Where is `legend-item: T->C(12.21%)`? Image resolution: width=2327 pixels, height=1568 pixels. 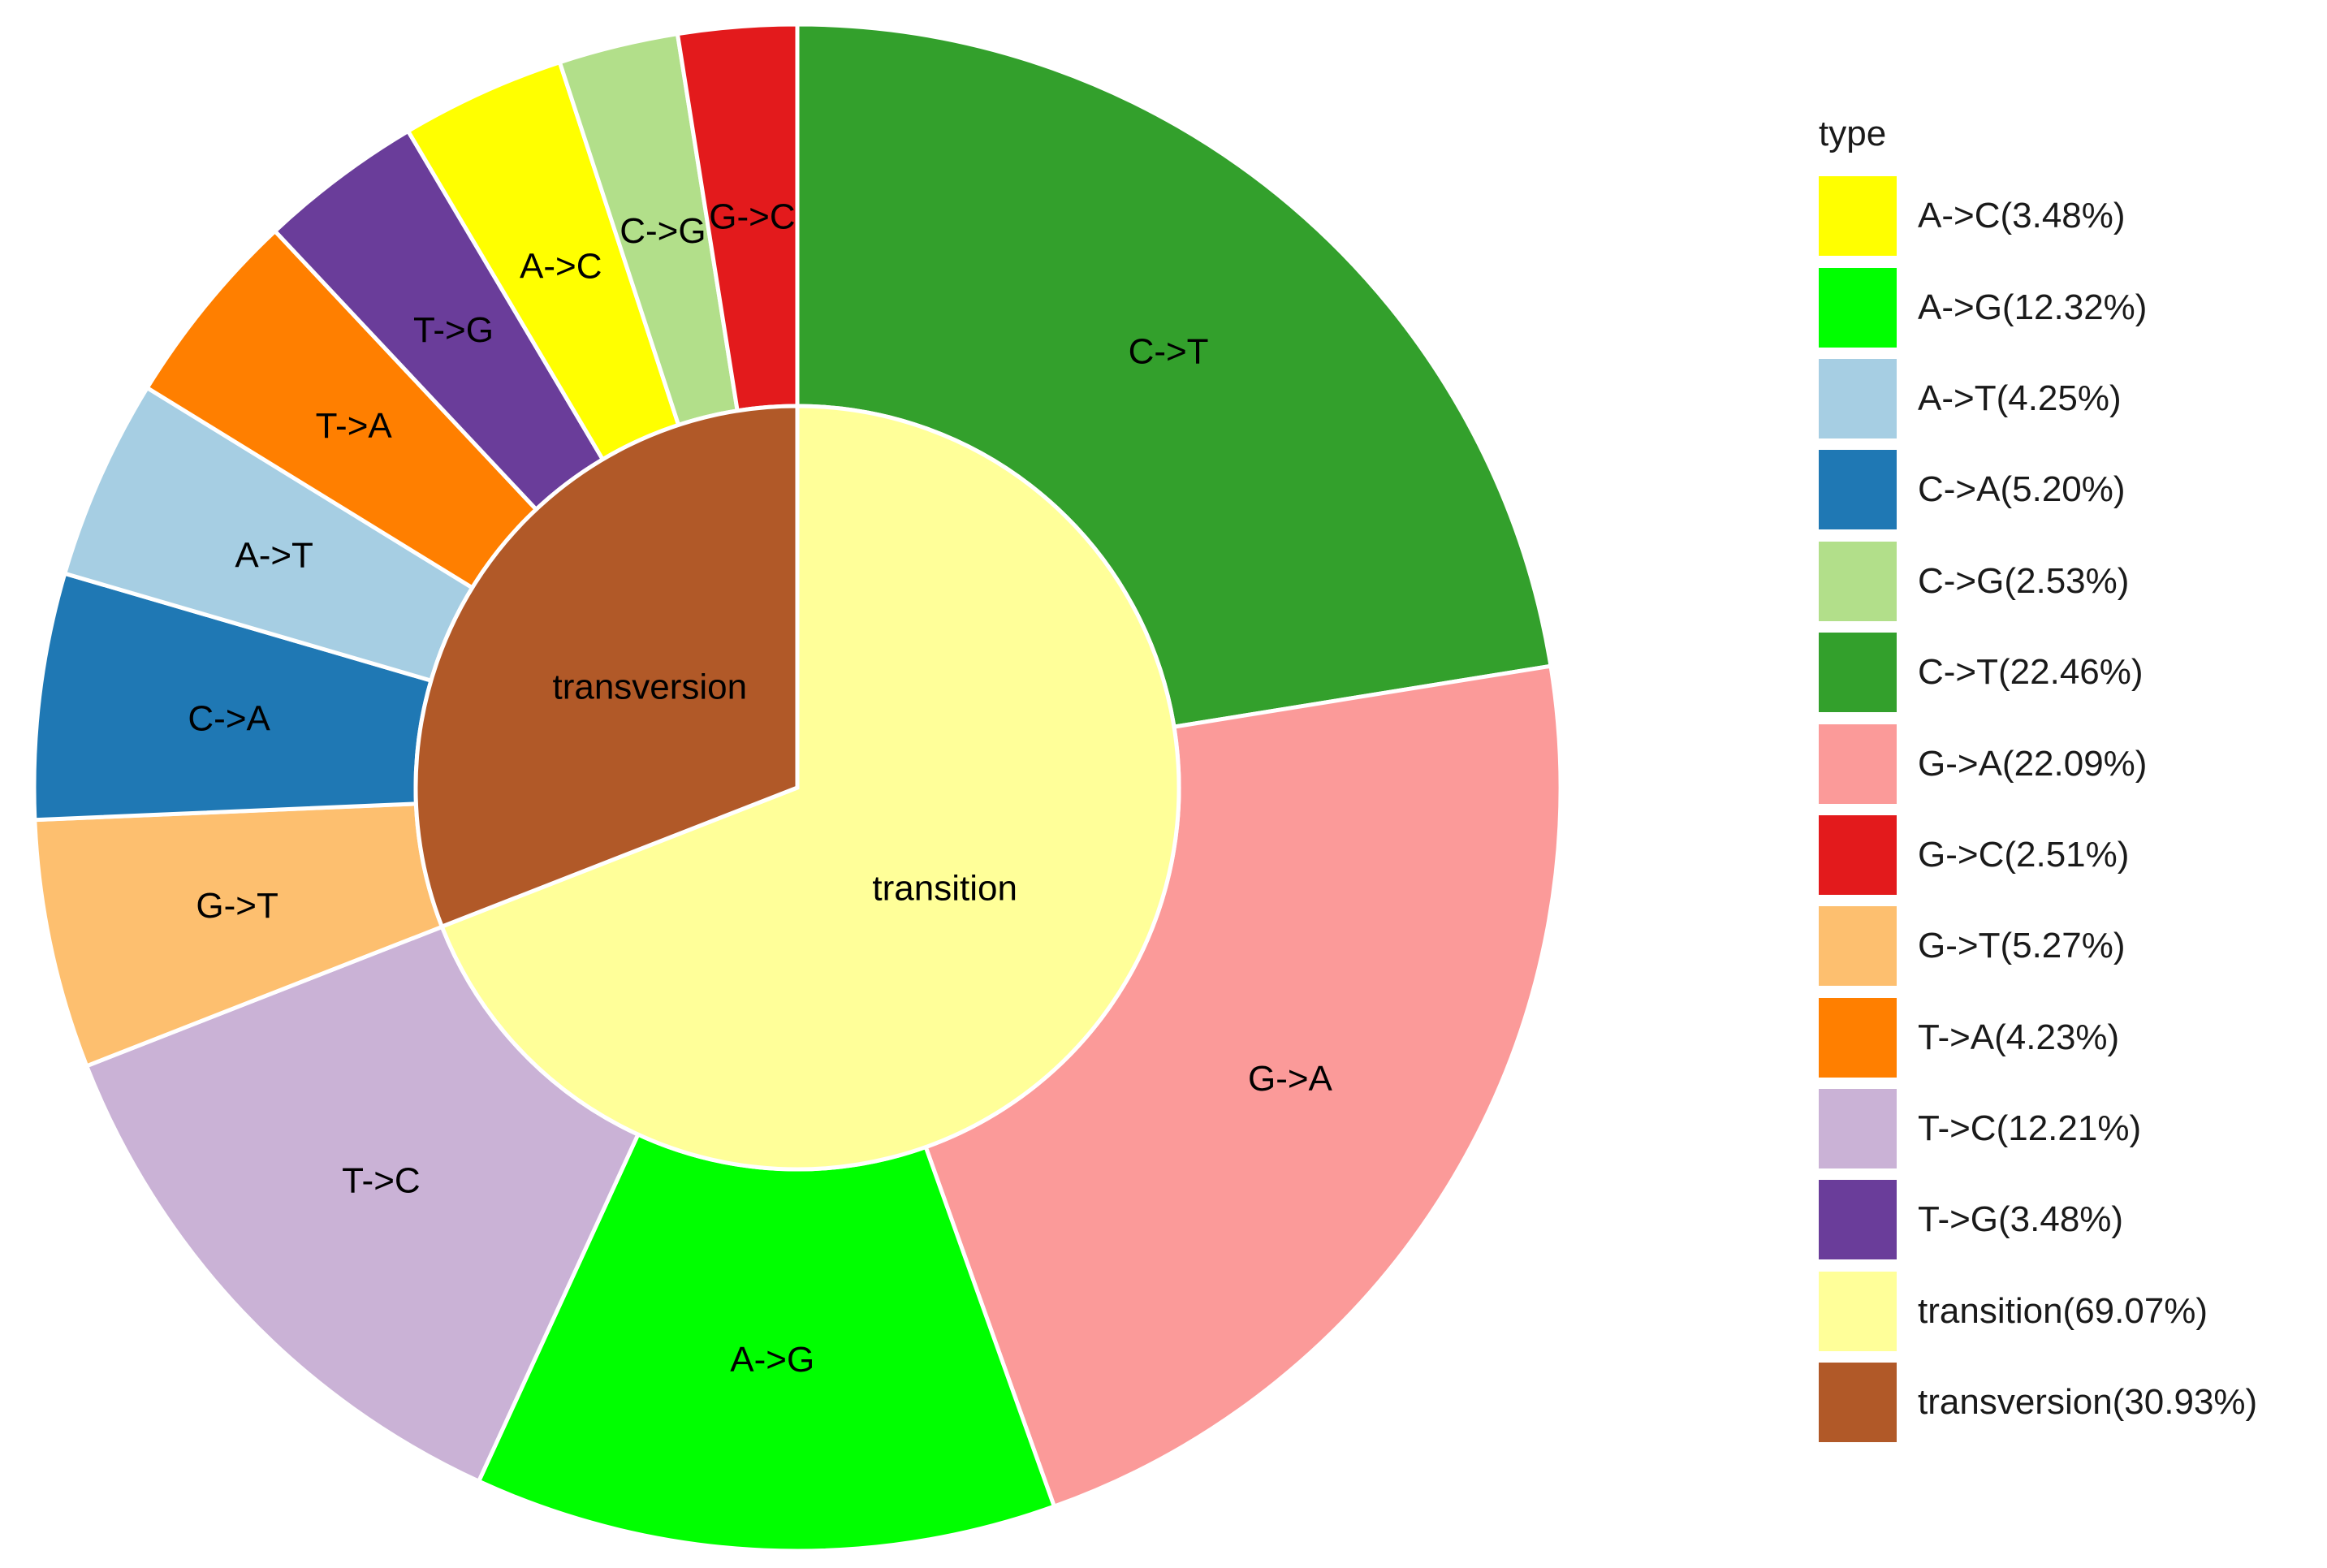 legend-item: T->C(12.21%) is located at coordinates (2038, 1128).